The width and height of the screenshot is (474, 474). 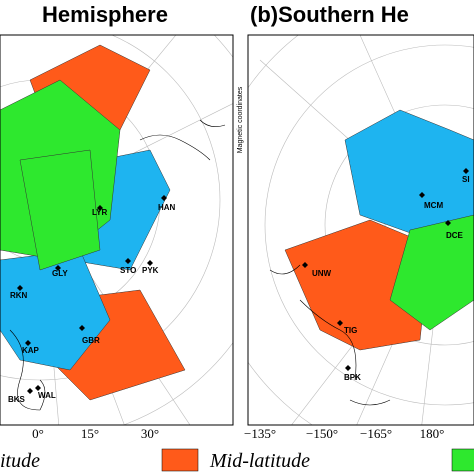 I want to click on station-label: STO, so click(x=128, y=270).